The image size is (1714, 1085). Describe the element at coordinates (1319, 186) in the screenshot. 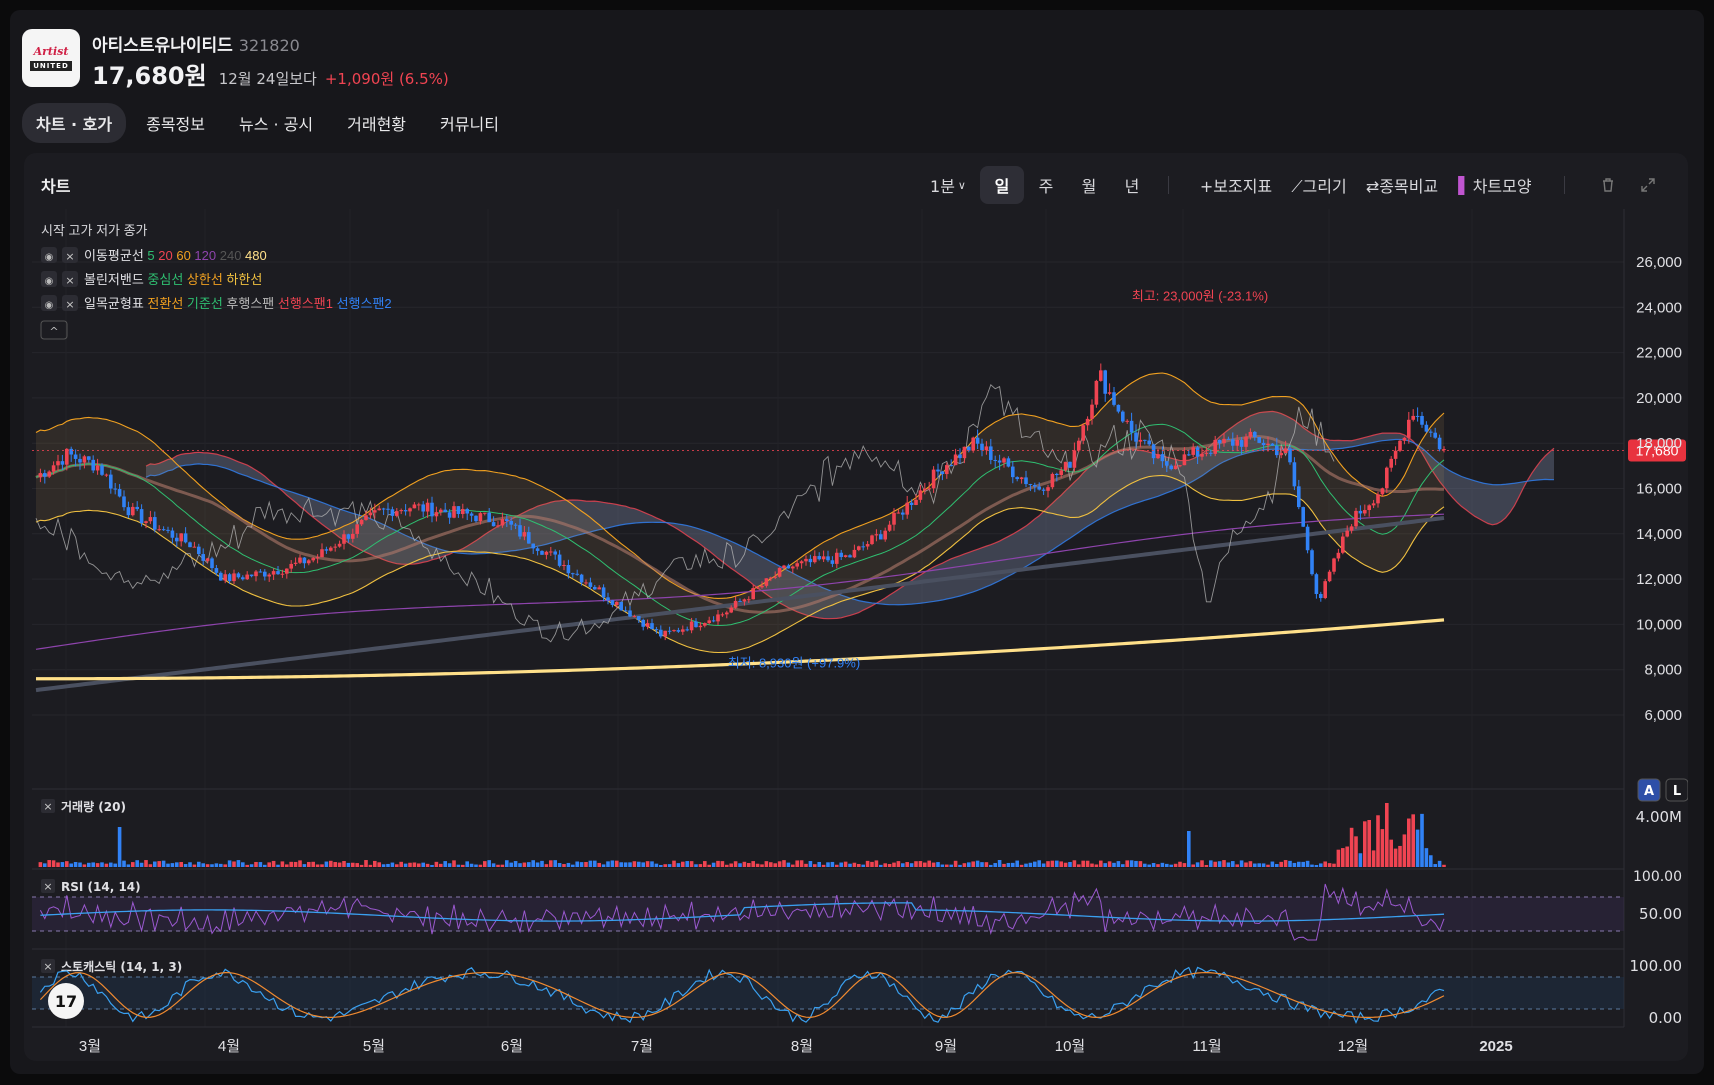

I see `draw-button: ⟋그리기` at that location.